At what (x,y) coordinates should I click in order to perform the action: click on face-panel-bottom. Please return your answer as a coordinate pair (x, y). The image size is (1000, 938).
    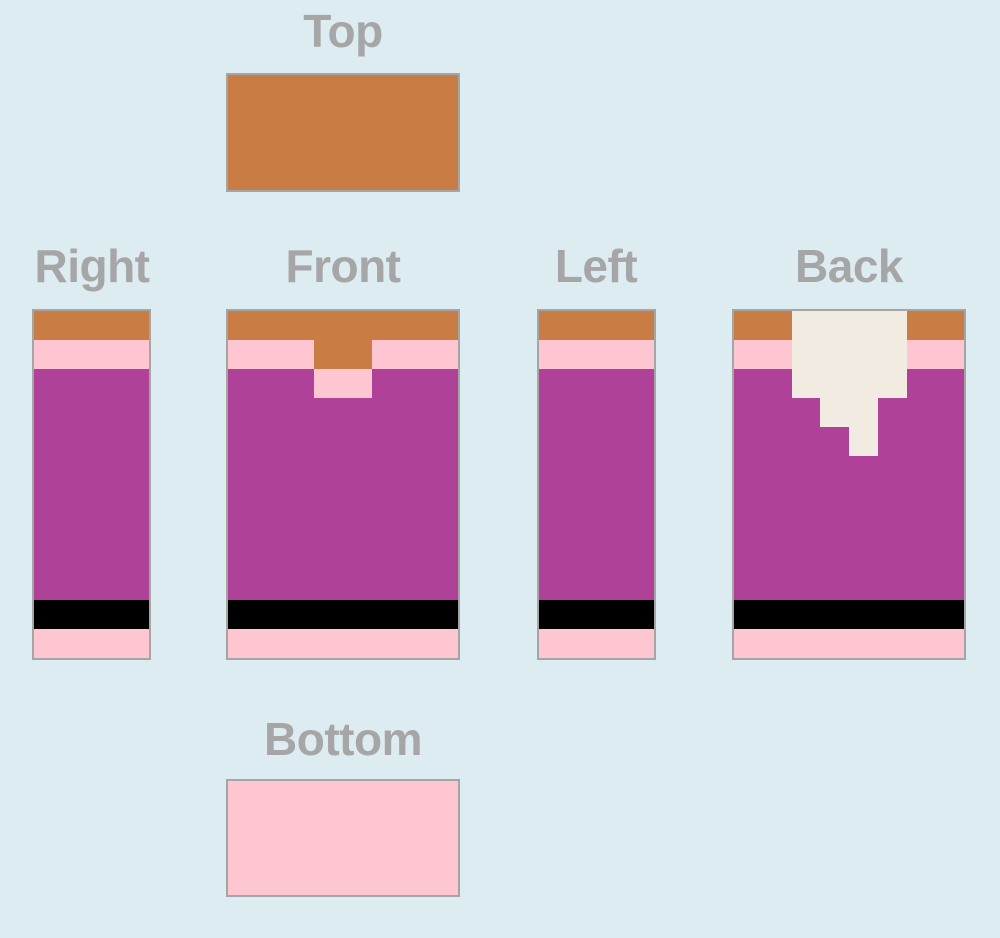
    Looking at the image, I should click on (343, 838).